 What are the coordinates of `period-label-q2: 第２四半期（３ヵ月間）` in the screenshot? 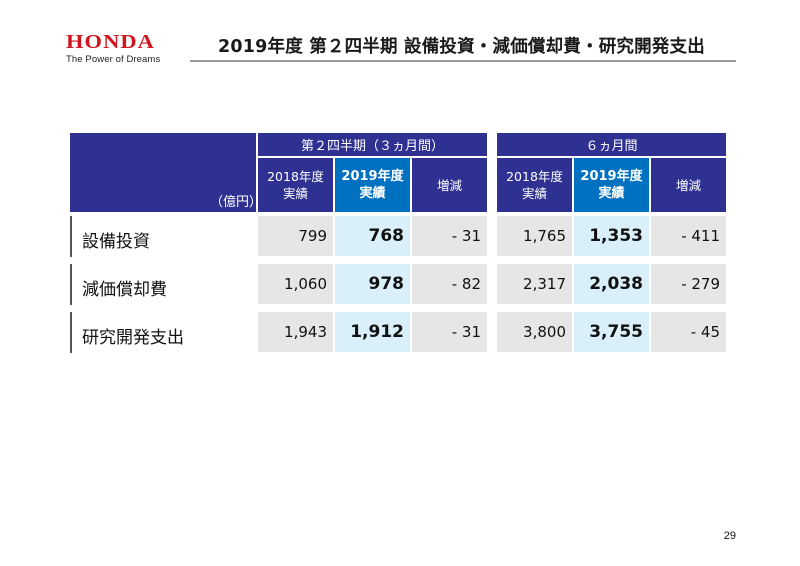 It's located at (372, 146).